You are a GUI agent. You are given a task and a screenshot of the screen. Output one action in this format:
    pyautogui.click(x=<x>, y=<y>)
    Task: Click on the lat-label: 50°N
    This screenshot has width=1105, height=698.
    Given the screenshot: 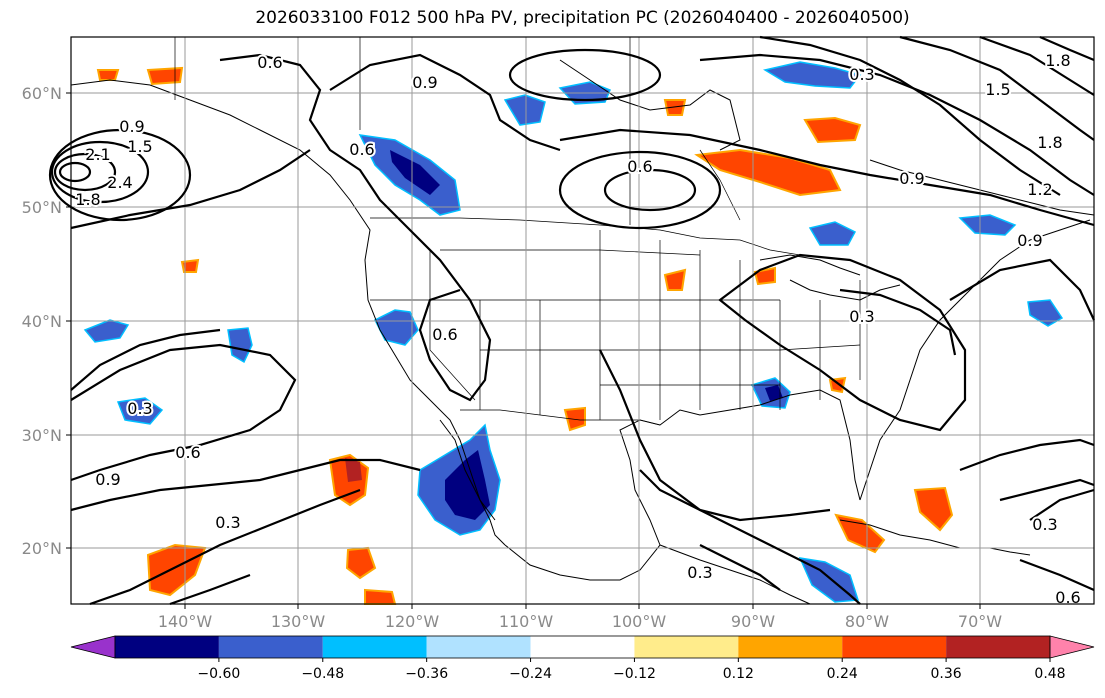 What is the action you would take?
    pyautogui.click(x=42, y=207)
    